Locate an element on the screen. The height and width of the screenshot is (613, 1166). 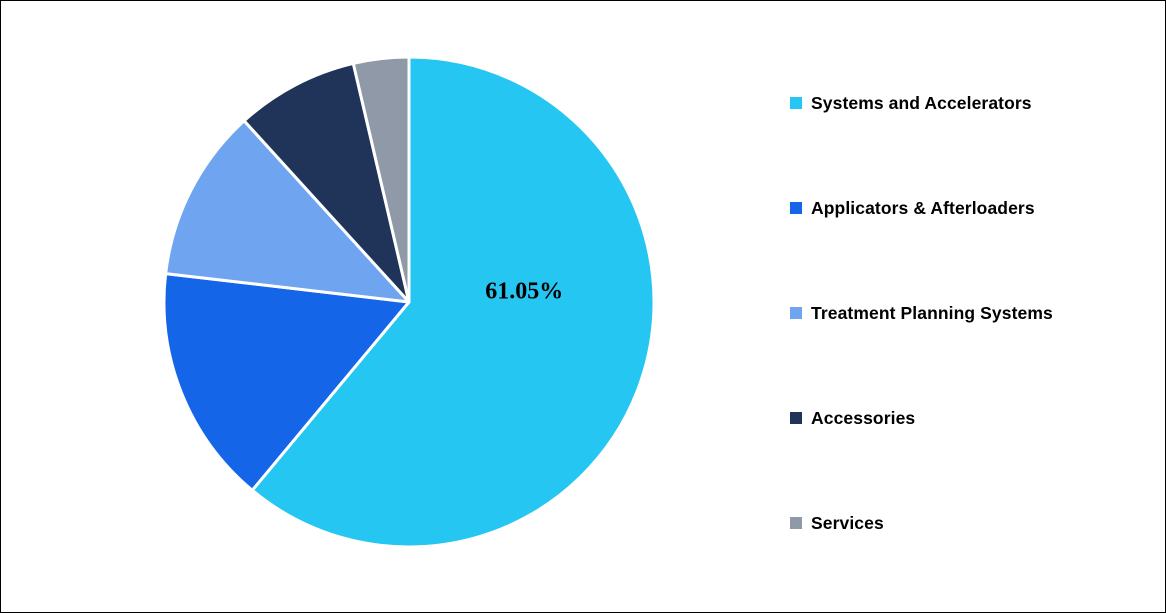
legend-label: Services is located at coordinates (847, 522).